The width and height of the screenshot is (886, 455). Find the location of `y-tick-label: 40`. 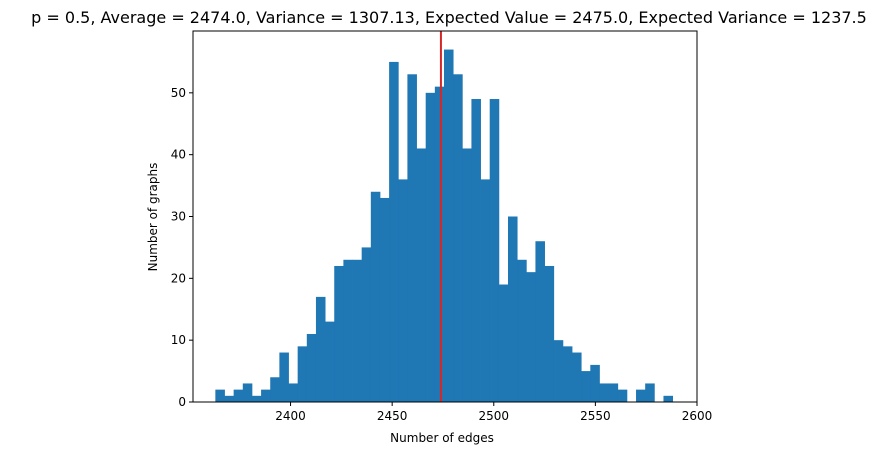

y-tick-label: 40 is located at coordinates (178, 155).